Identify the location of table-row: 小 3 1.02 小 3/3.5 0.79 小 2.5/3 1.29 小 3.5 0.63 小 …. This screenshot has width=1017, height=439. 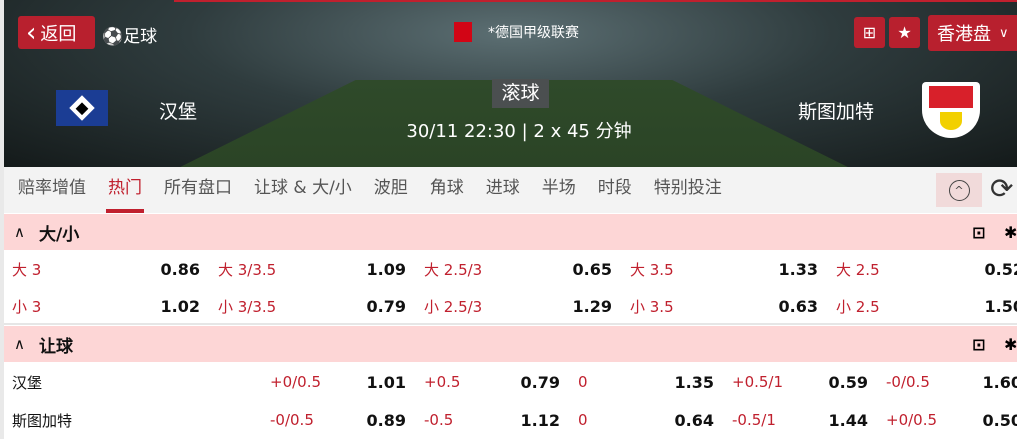
(510, 306).